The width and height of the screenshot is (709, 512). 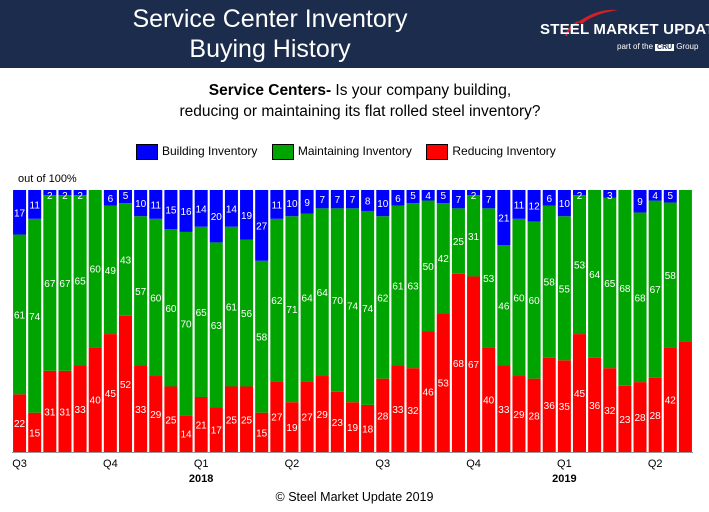 What do you see at coordinates (111, 394) in the screenshot?
I see `data-label-reducing: 45` at bounding box center [111, 394].